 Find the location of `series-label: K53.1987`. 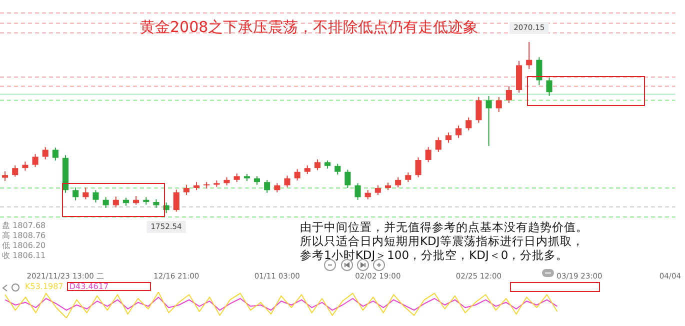

series-label: K53.1987 is located at coordinates (44, 287).